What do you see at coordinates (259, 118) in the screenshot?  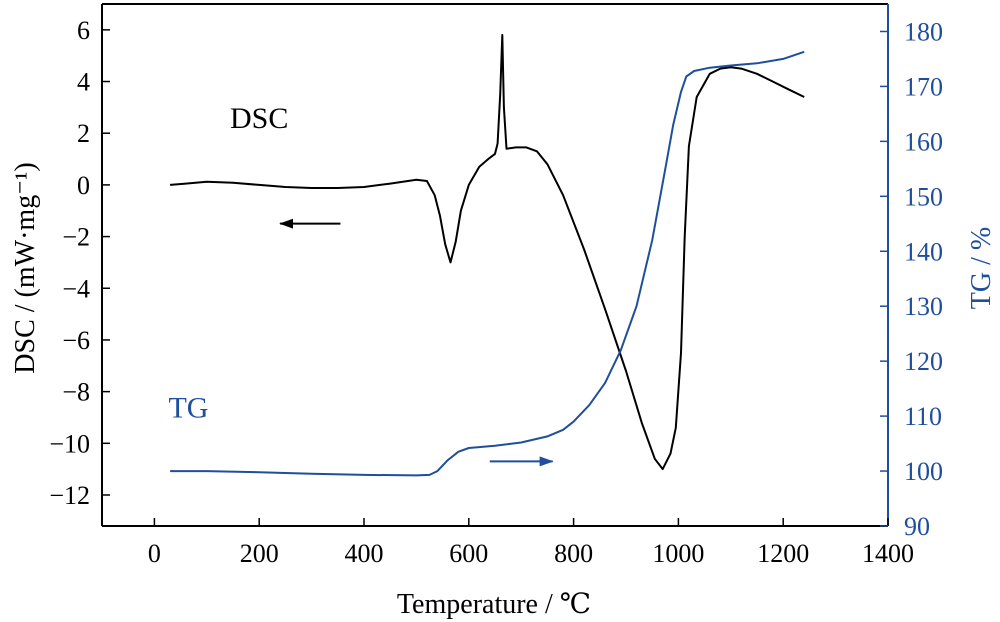 I see `dsc-series-label: DSC` at bounding box center [259, 118].